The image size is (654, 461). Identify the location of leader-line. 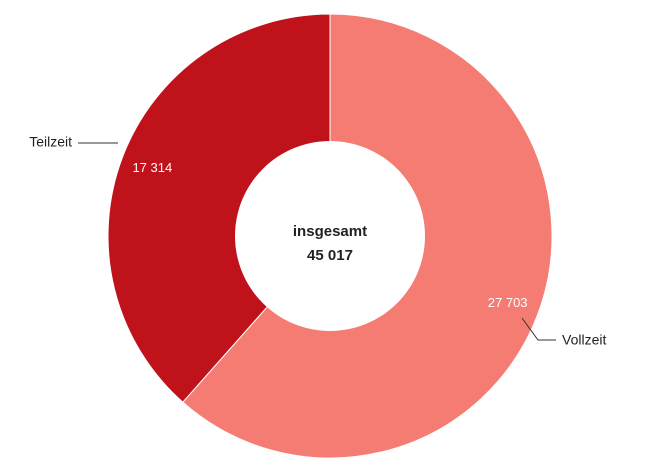
(538, 329).